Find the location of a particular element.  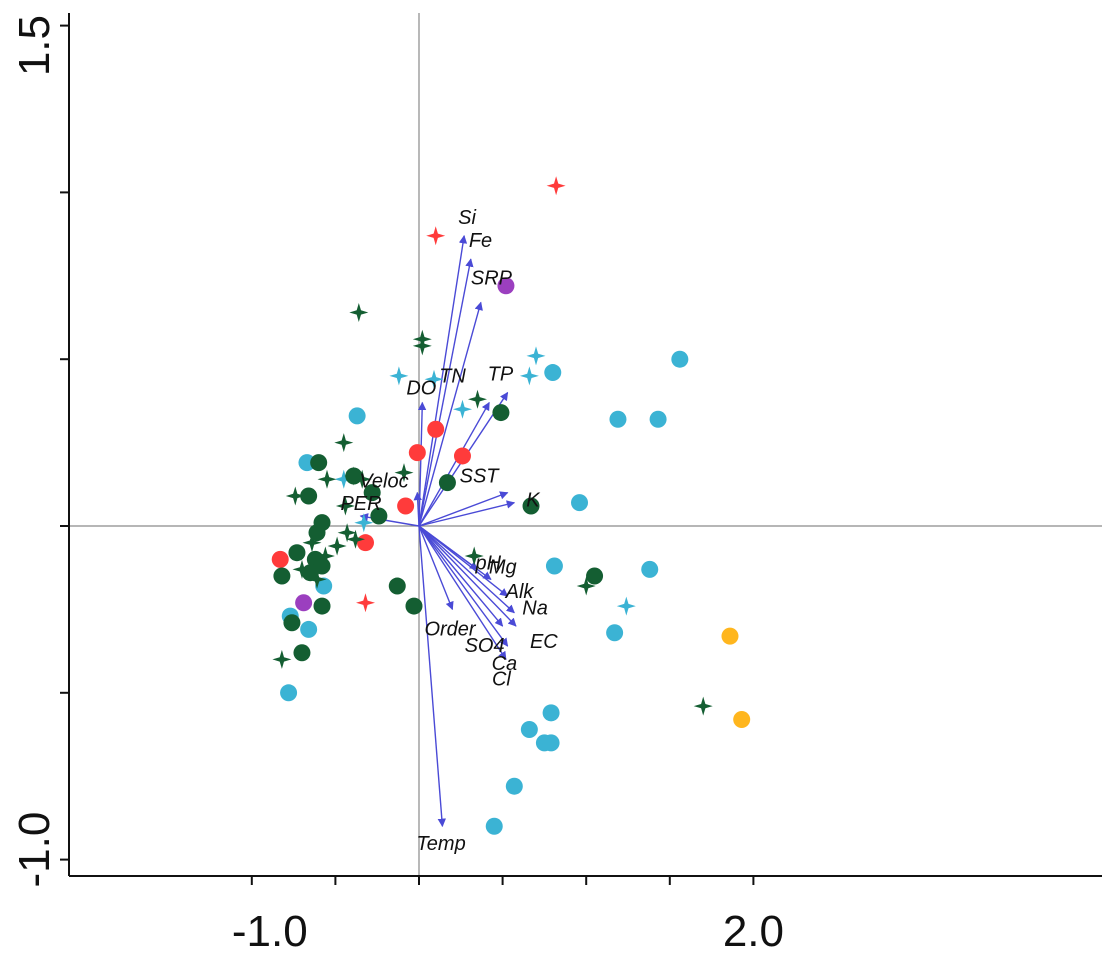

x-tick-label: -1.0 is located at coordinates (270, 931).